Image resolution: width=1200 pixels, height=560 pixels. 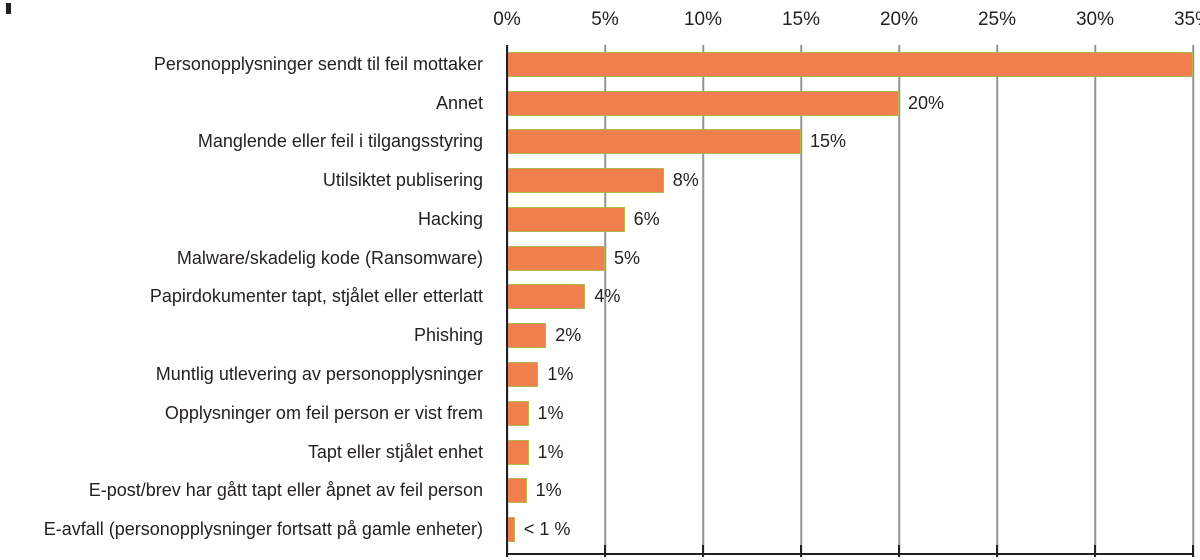 I want to click on bottom-axis-line, so click(x=850, y=554).